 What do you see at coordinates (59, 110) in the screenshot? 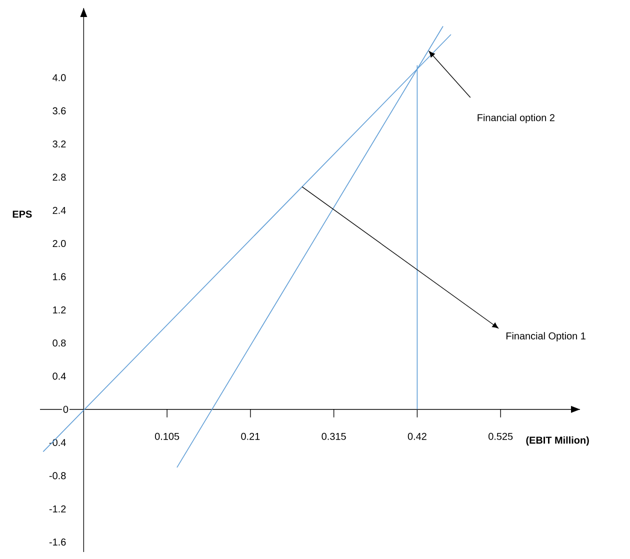
I see `y-tick-label: 3.6` at bounding box center [59, 110].